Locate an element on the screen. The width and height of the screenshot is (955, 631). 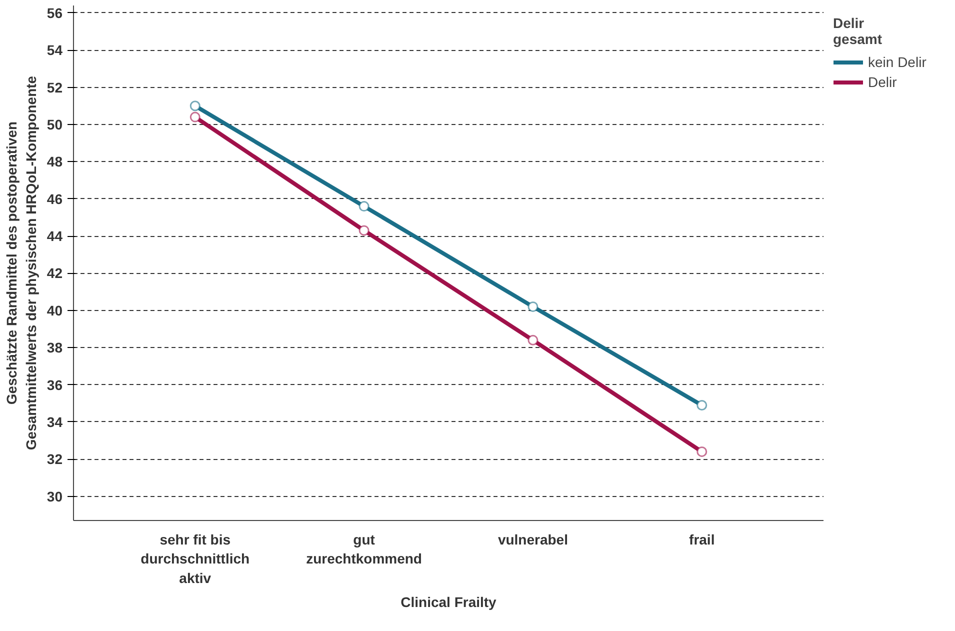
y-tick-label: 30 is located at coordinates (54, 496).